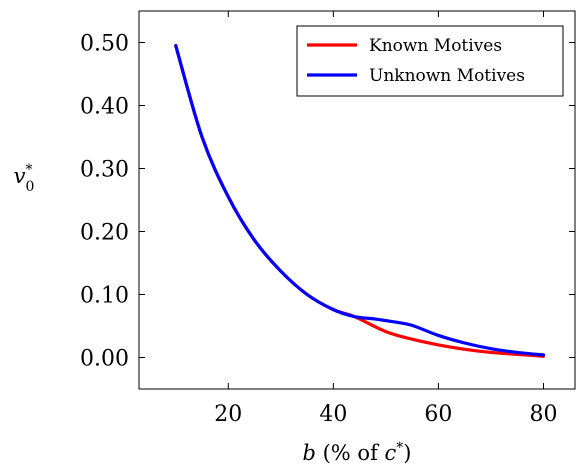 The height and width of the screenshot is (472, 578). I want to click on x-axis-label: b (% of c*), so click(356, 452).